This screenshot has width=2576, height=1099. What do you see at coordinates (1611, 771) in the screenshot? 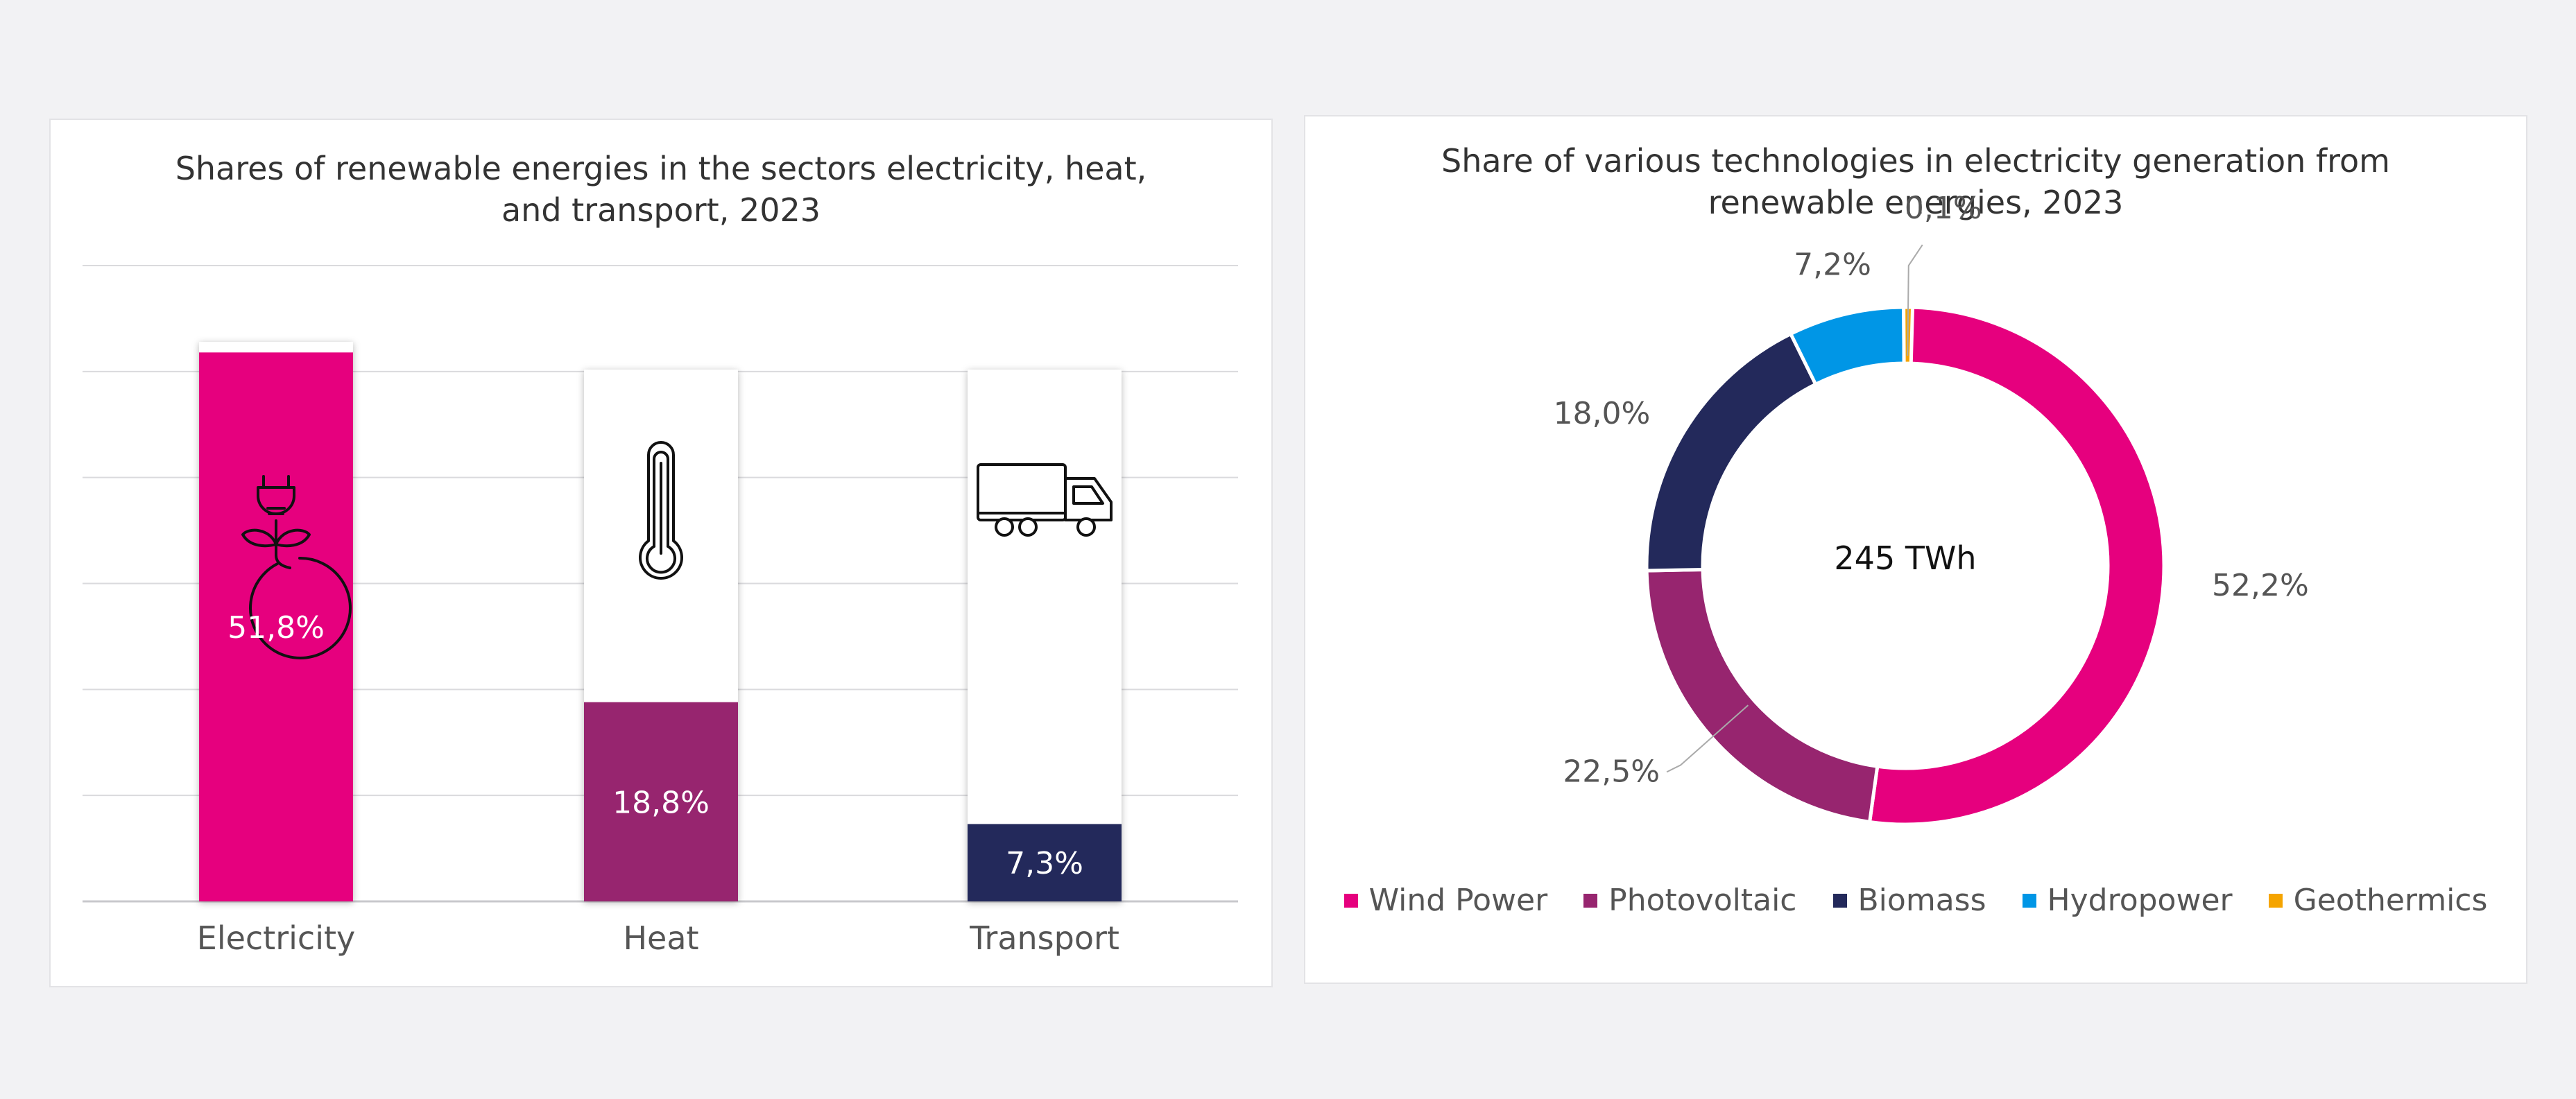
I see `donut-value-label: 22,5%` at bounding box center [1611, 771].